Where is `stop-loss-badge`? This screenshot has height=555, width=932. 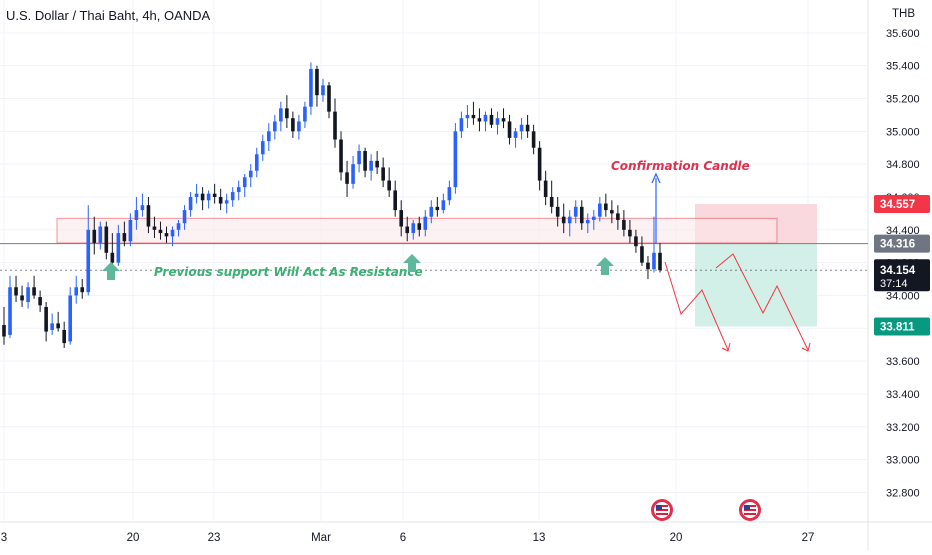 stop-loss-badge is located at coordinates (902, 204).